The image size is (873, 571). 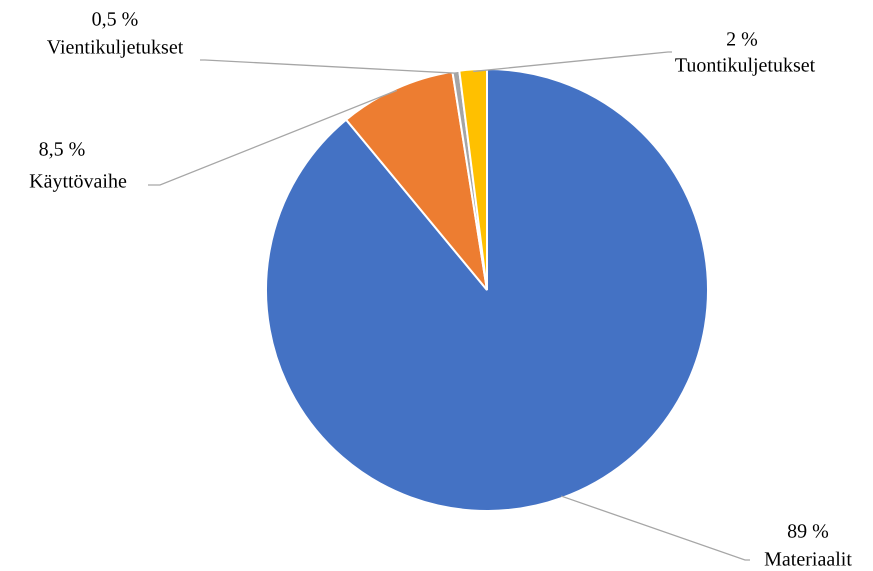 What do you see at coordinates (62, 149) in the screenshot?
I see `data-label: 8,5 %` at bounding box center [62, 149].